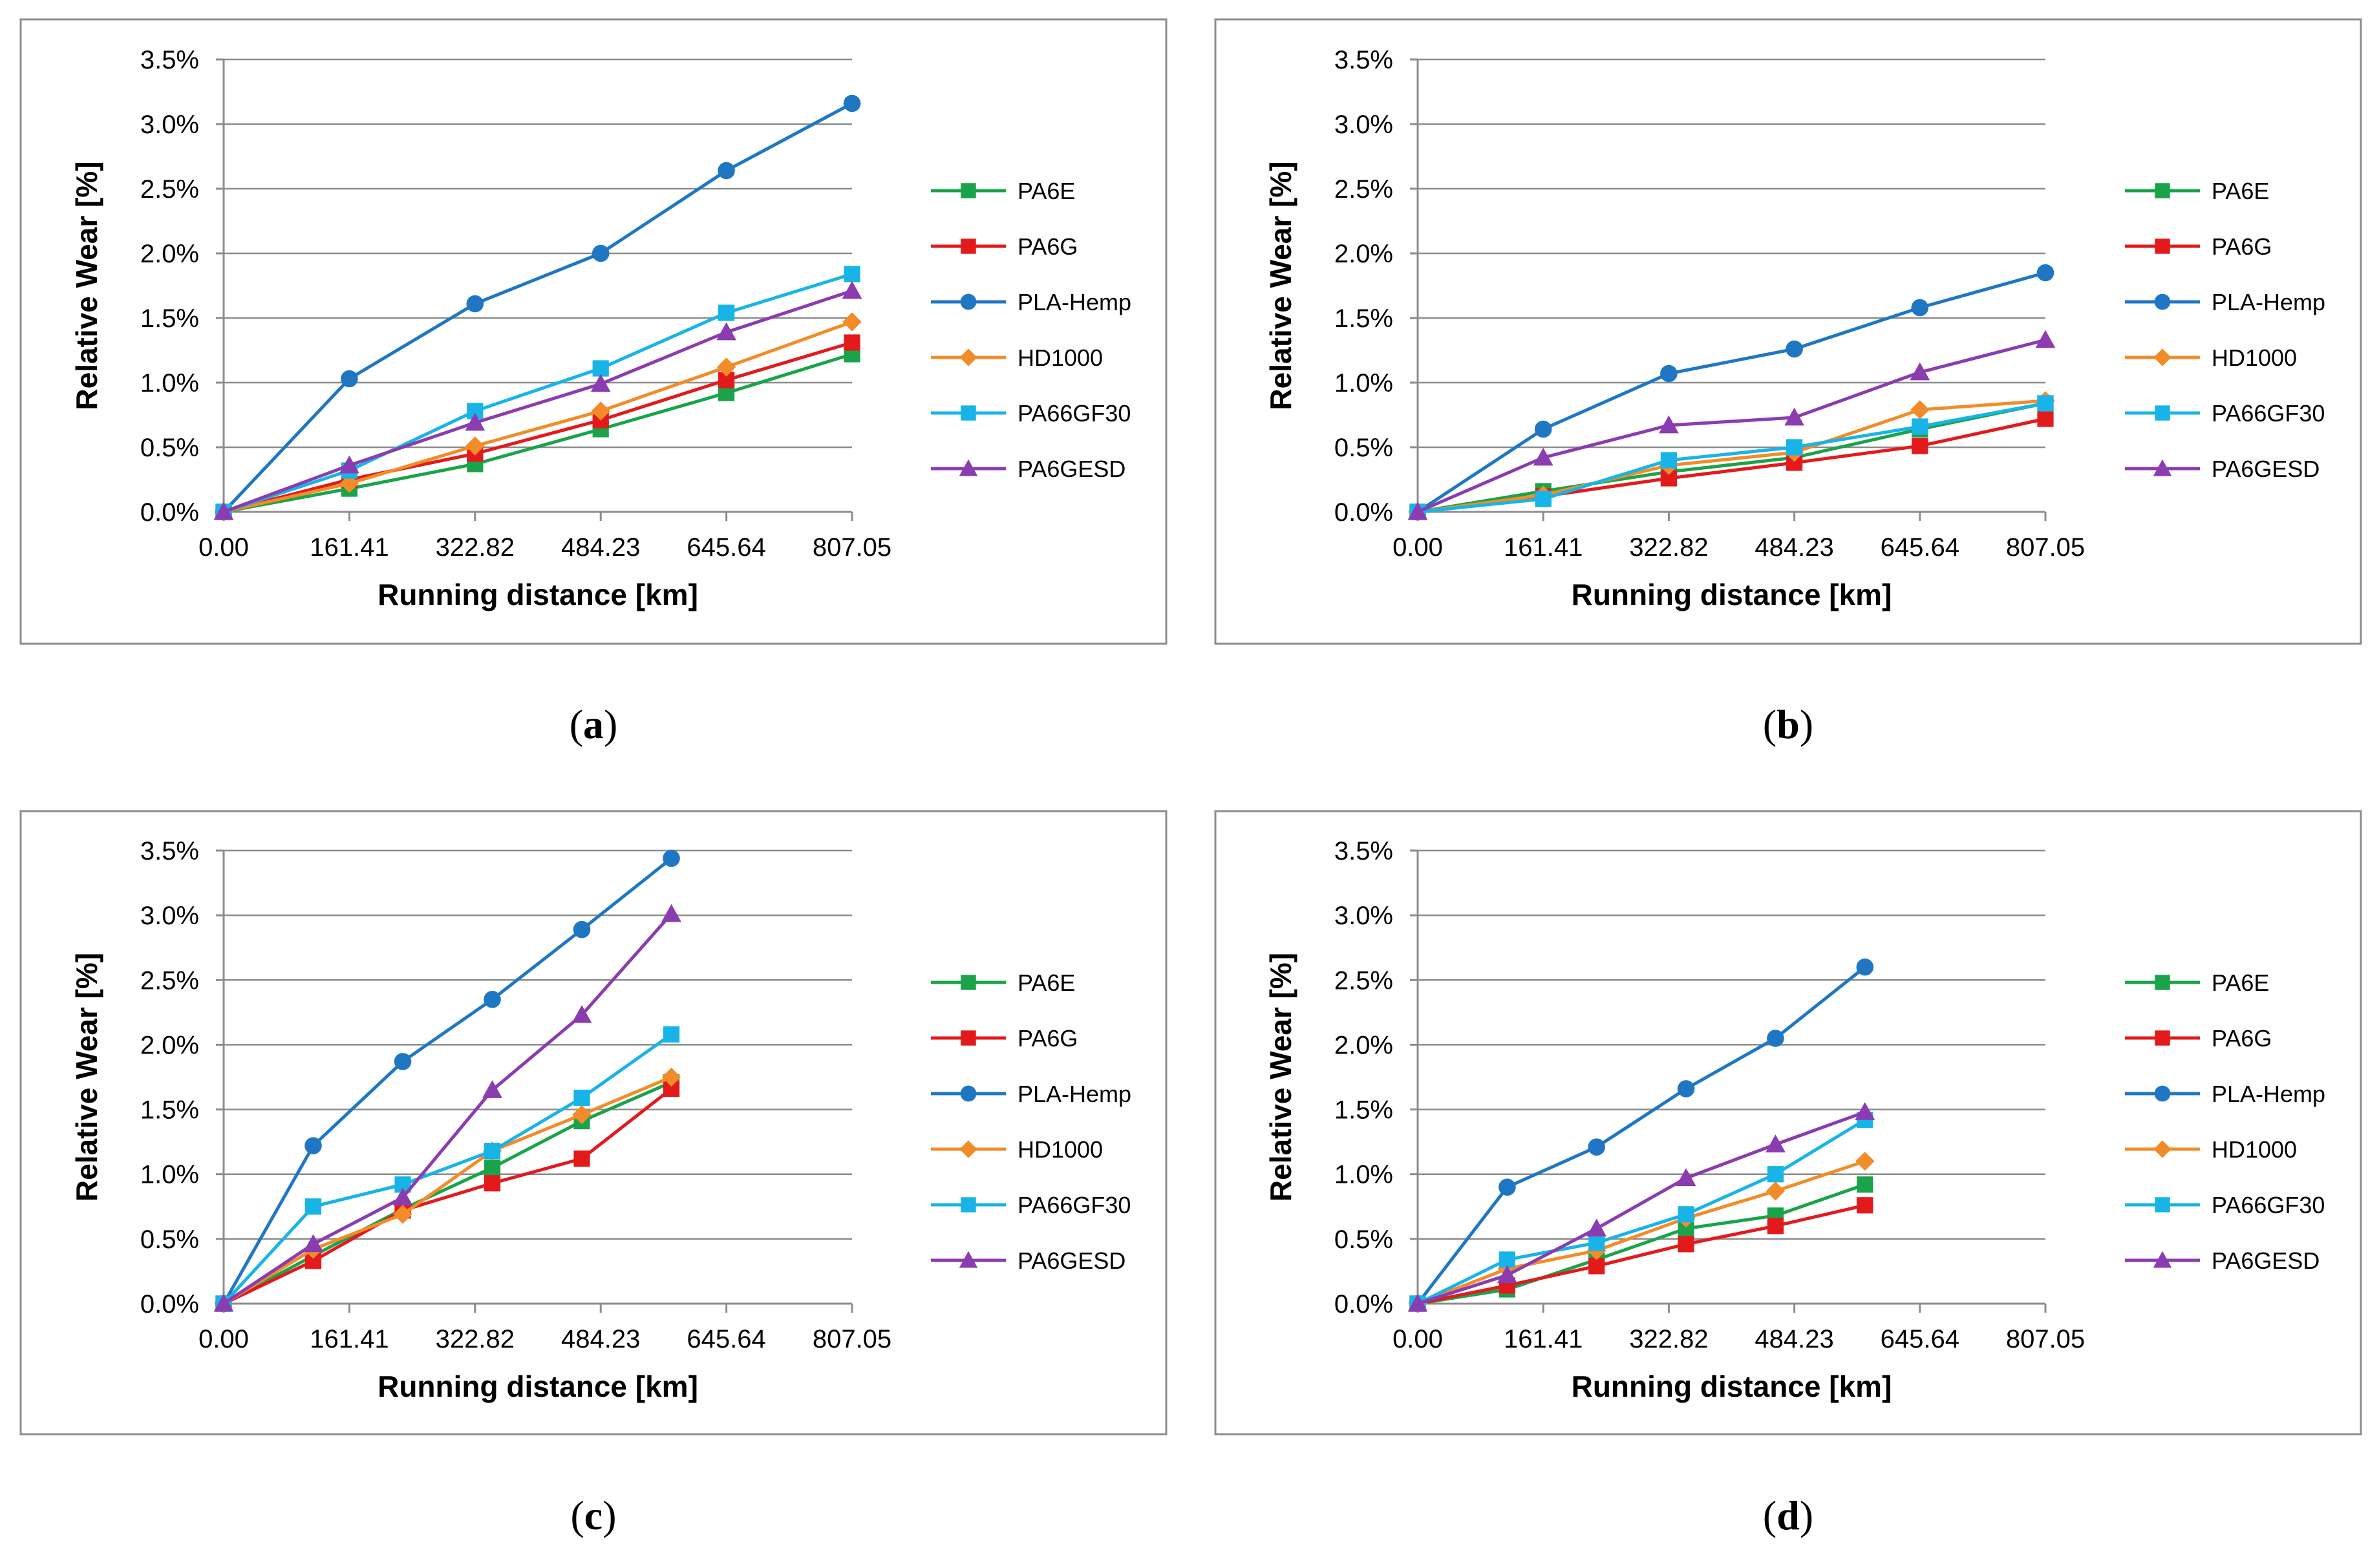 The height and width of the screenshot is (1568, 2379). I want to click on series-PLA-Hemp, so click(448, 1081).